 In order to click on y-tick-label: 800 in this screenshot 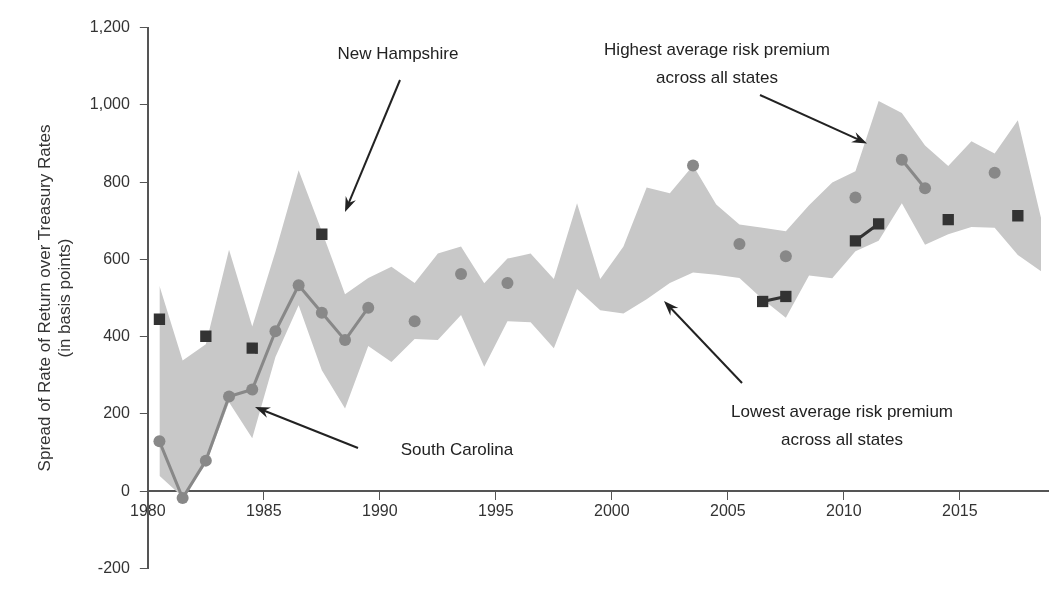, I will do `click(116, 181)`.